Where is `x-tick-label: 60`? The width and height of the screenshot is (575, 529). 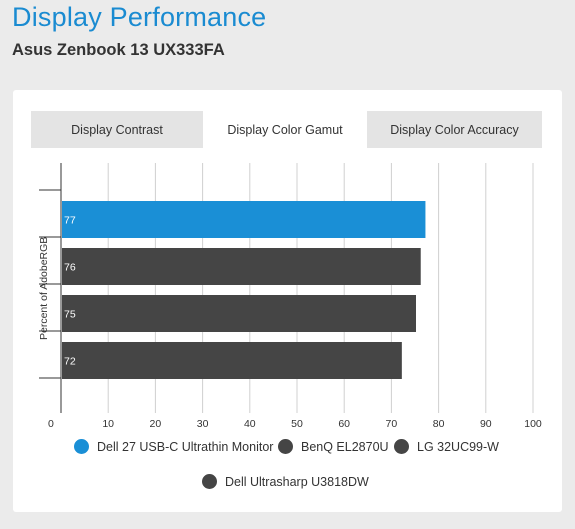
x-tick-label: 60 is located at coordinates (344, 424).